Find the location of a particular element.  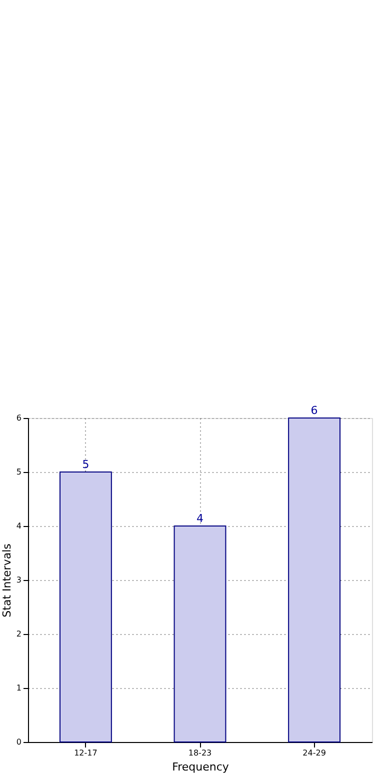

data-label: 5 is located at coordinates (86, 464).